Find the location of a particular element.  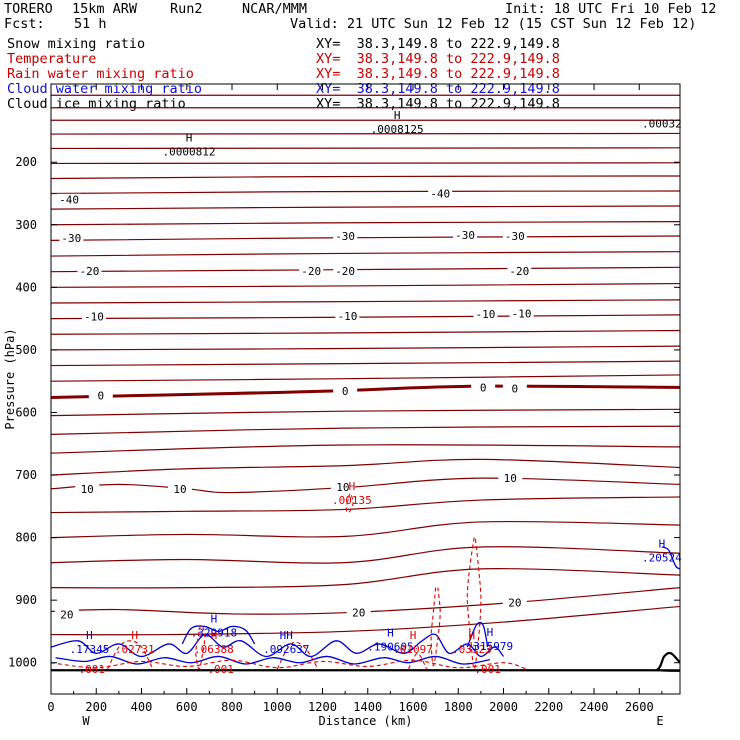

maximum-value: .01097 is located at coordinates (413, 649).